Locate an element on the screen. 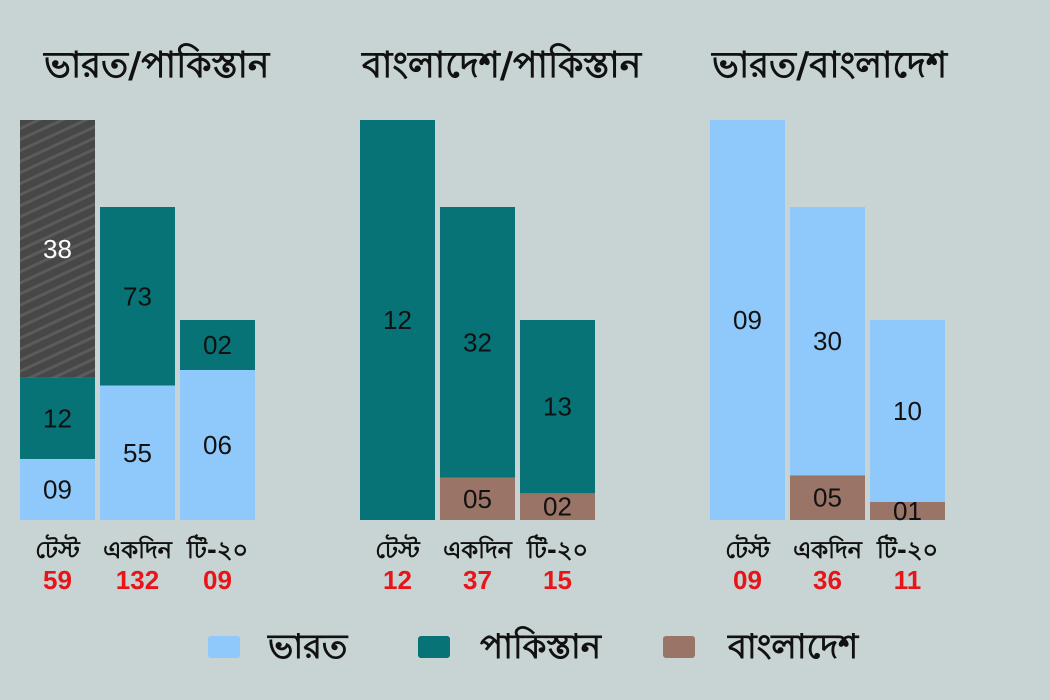  total-label-1-1: 37 is located at coordinates (477, 580).